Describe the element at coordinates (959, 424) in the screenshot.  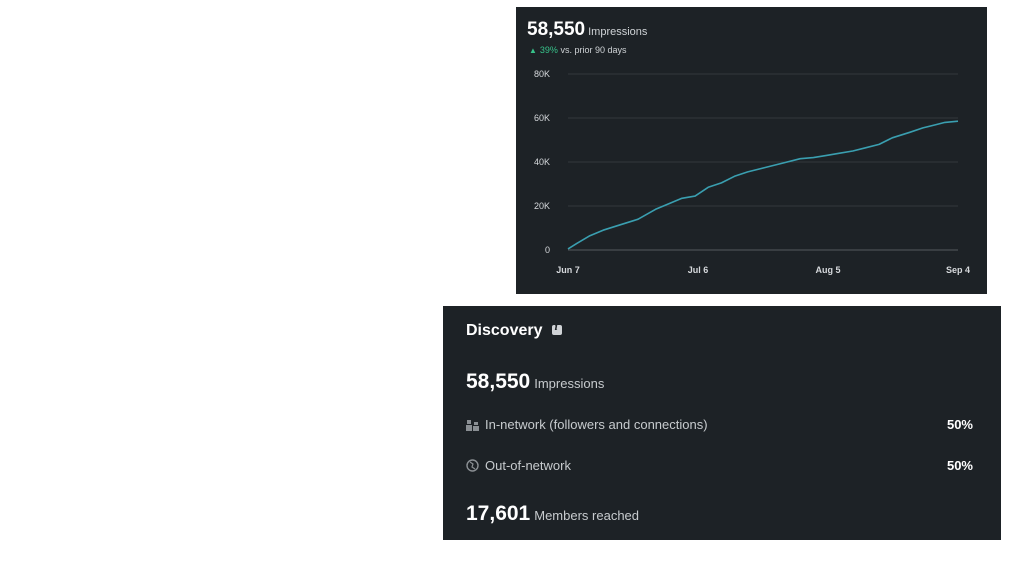
I see `in-network-percent: 50%` at that location.